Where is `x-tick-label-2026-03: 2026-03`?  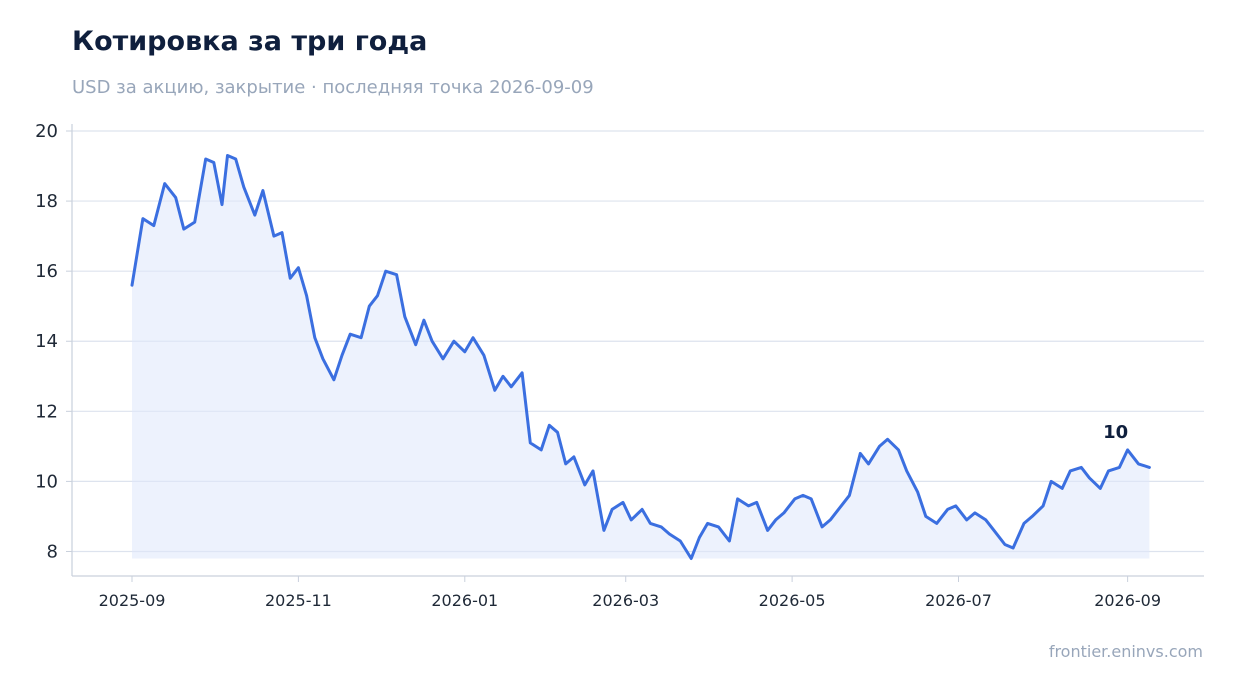 x-tick-label-2026-03: 2026-03 is located at coordinates (625, 600).